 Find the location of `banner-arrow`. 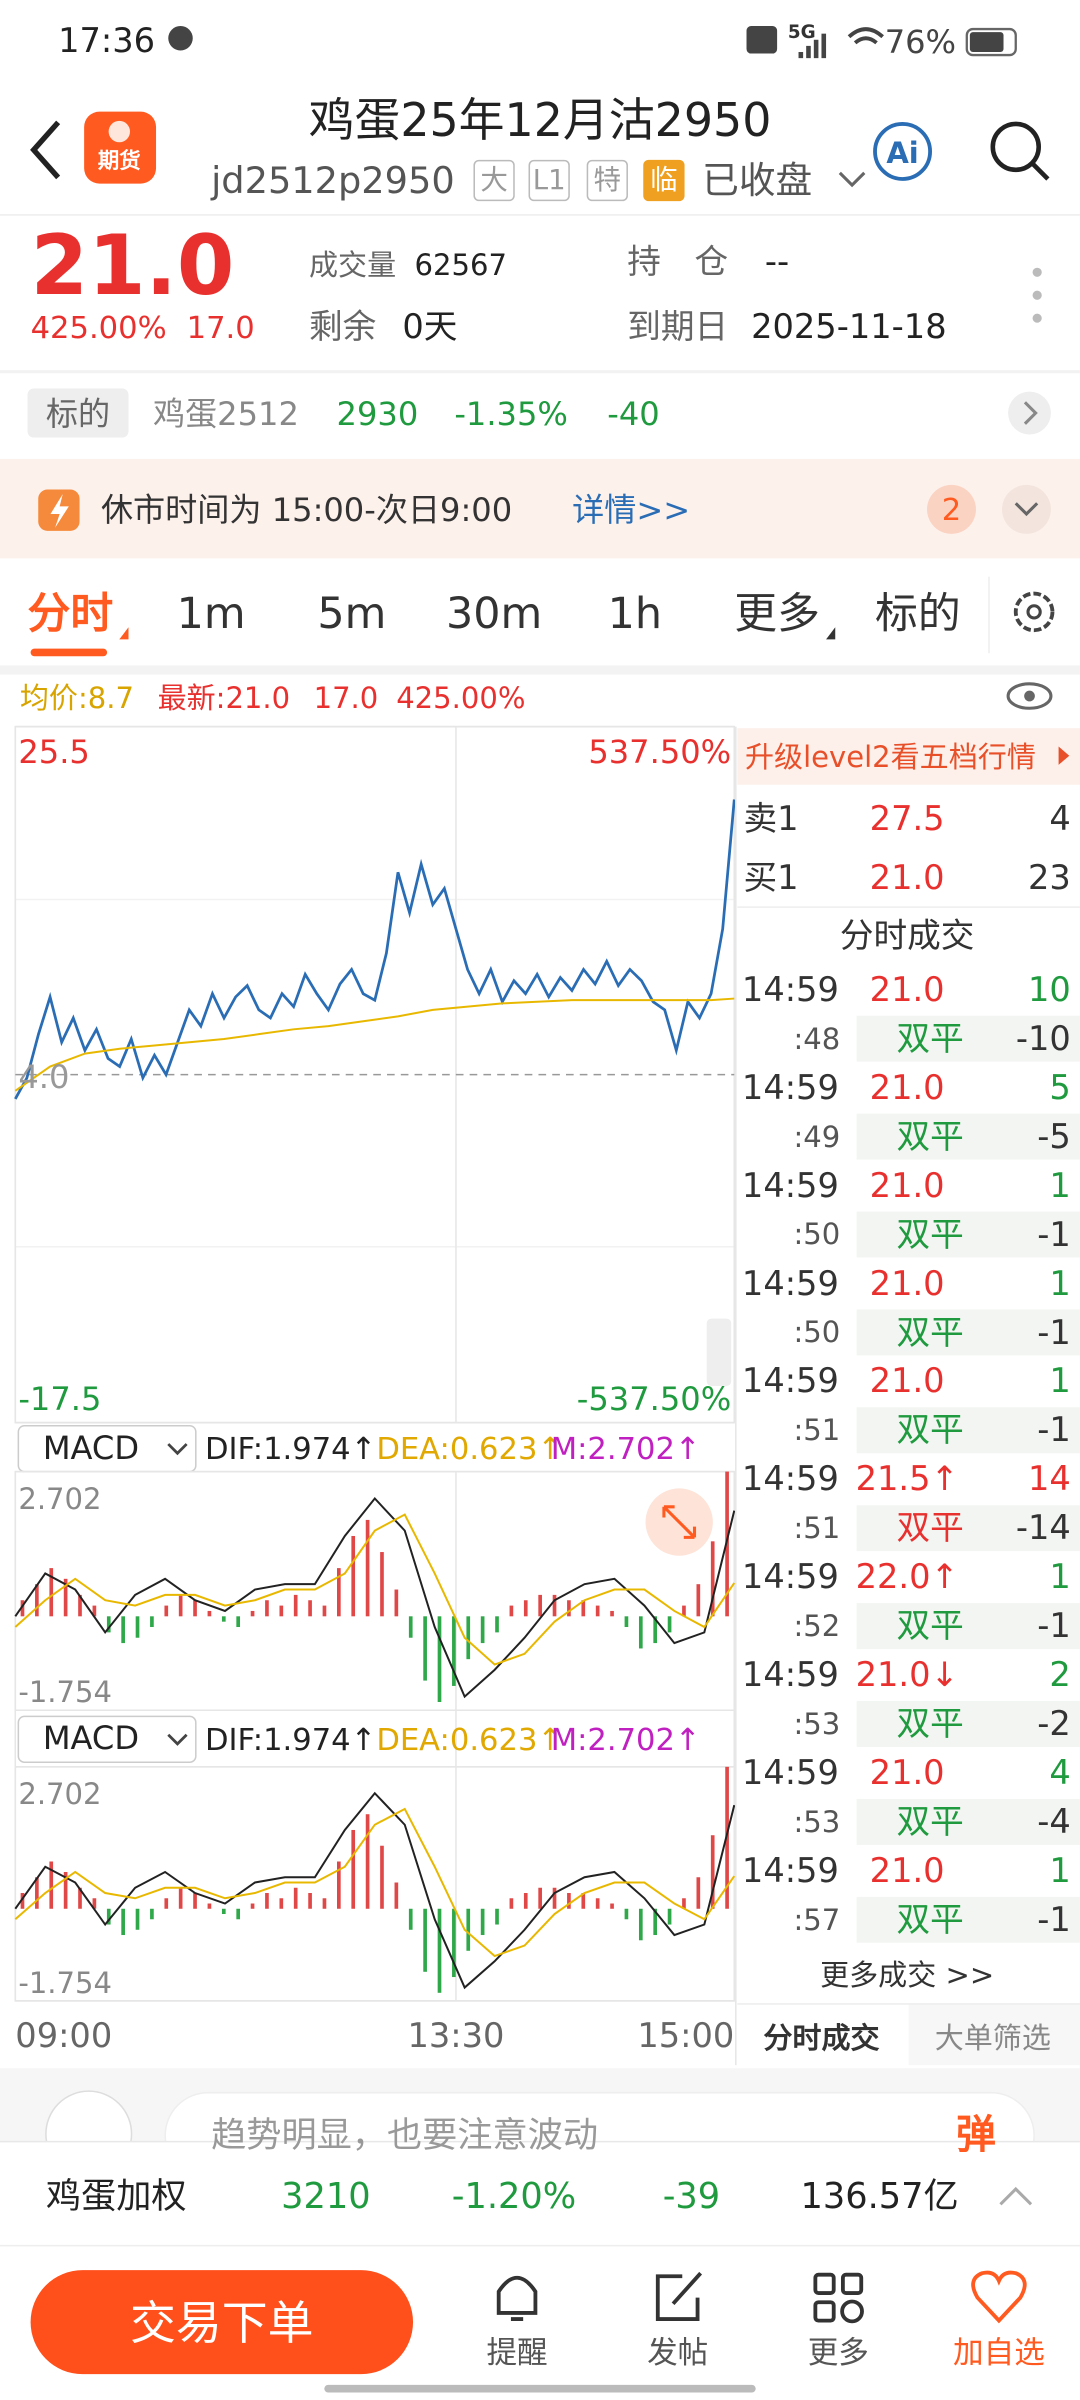

banner-arrow is located at coordinates (1064, 755).